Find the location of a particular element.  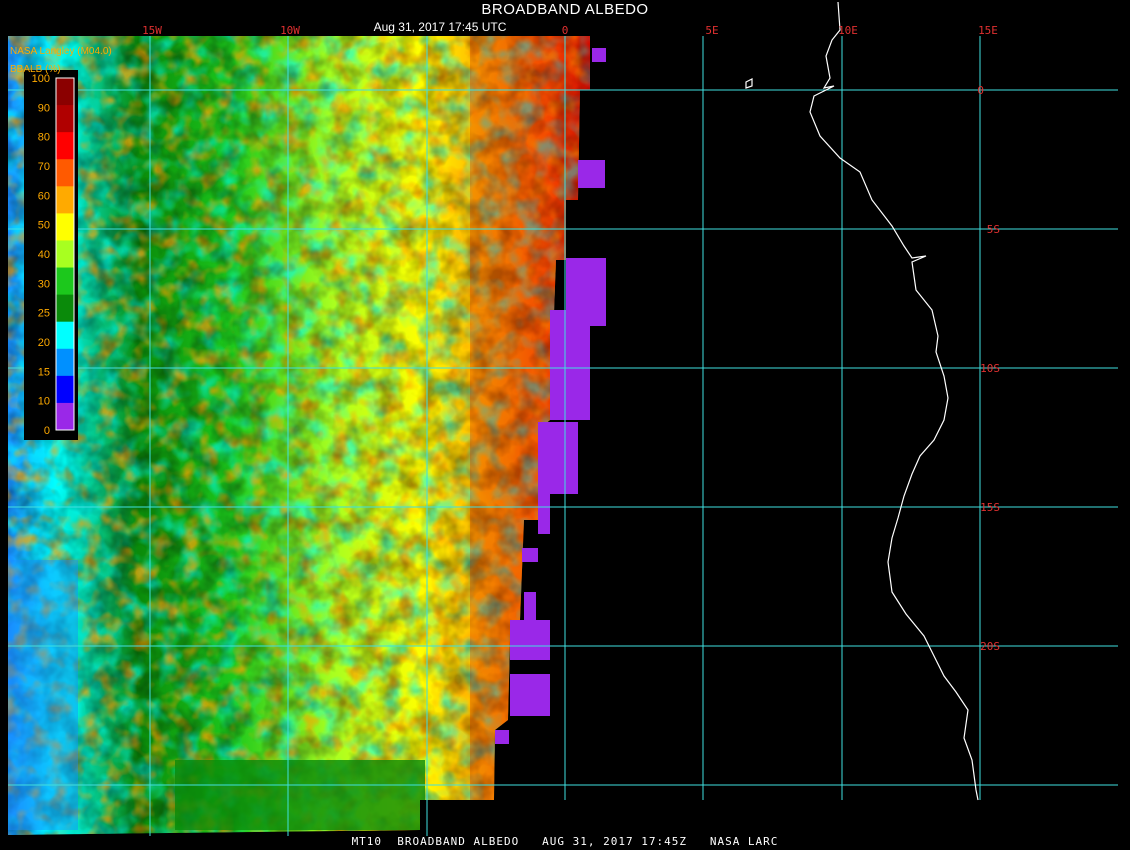

lat-label: 5S is located at coordinates (993, 229).